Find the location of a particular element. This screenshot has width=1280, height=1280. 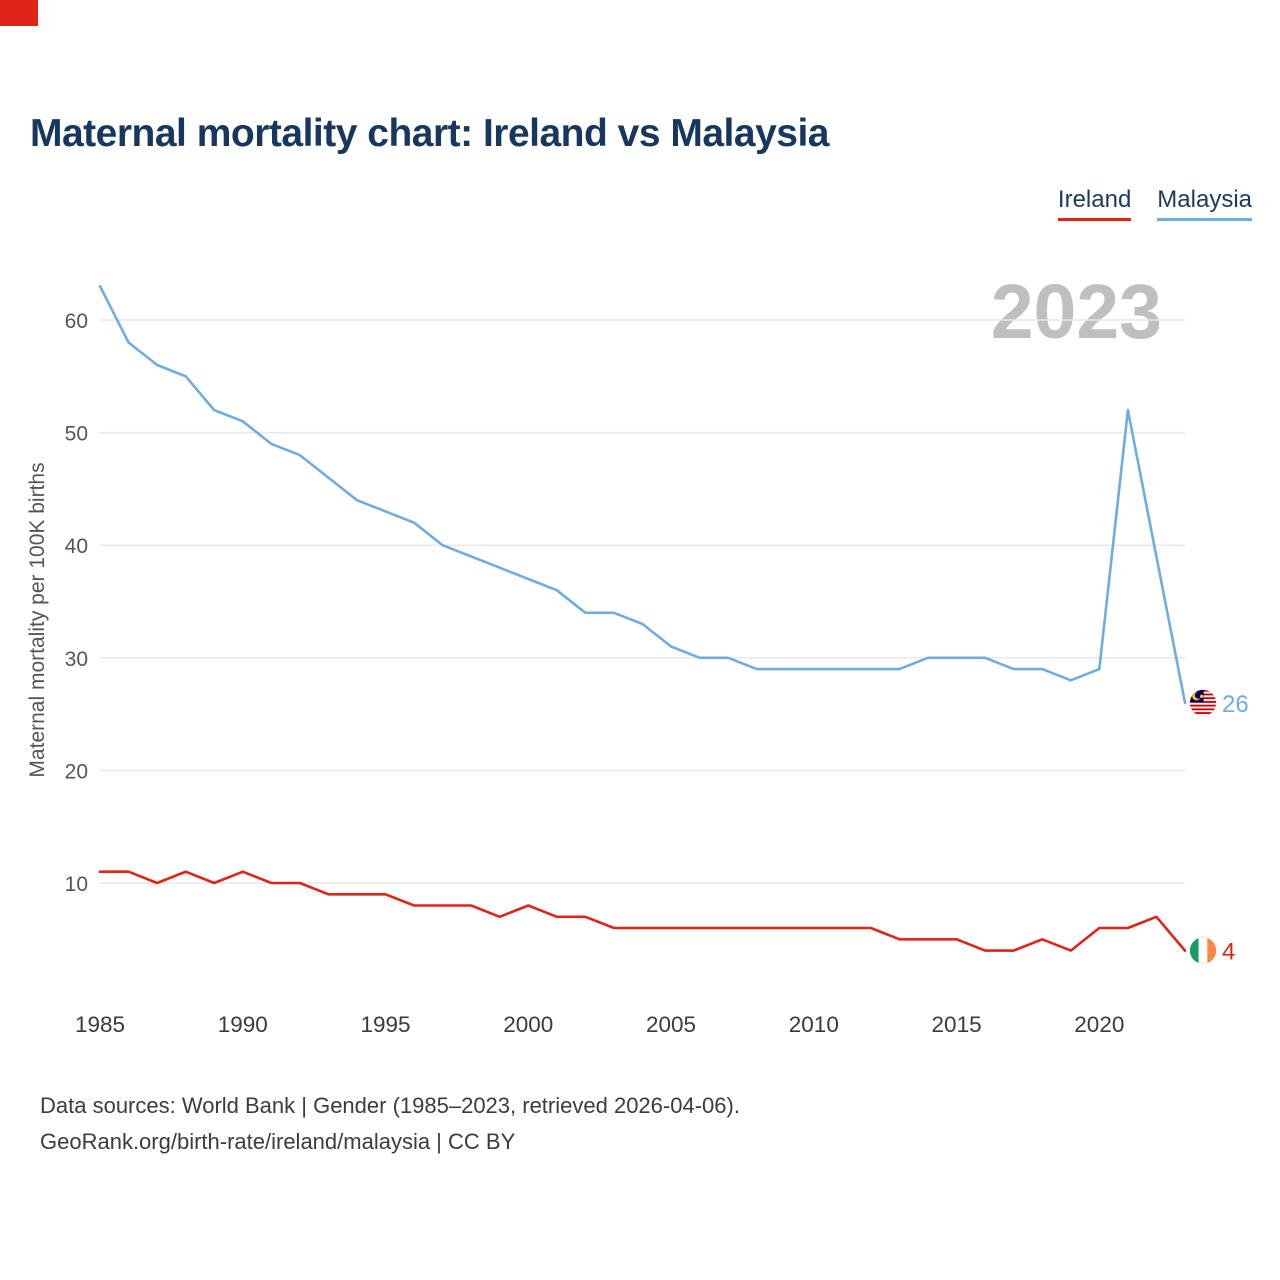

year-watermark: 2023 is located at coordinates (1076, 312).